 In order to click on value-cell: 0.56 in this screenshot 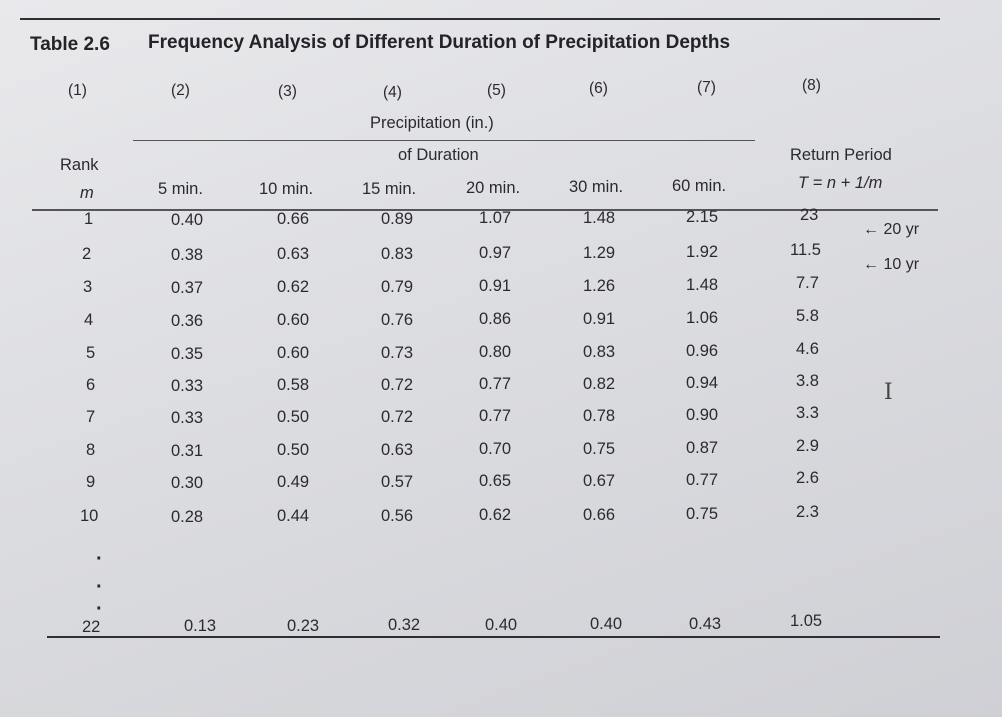, I will do `click(397, 515)`.